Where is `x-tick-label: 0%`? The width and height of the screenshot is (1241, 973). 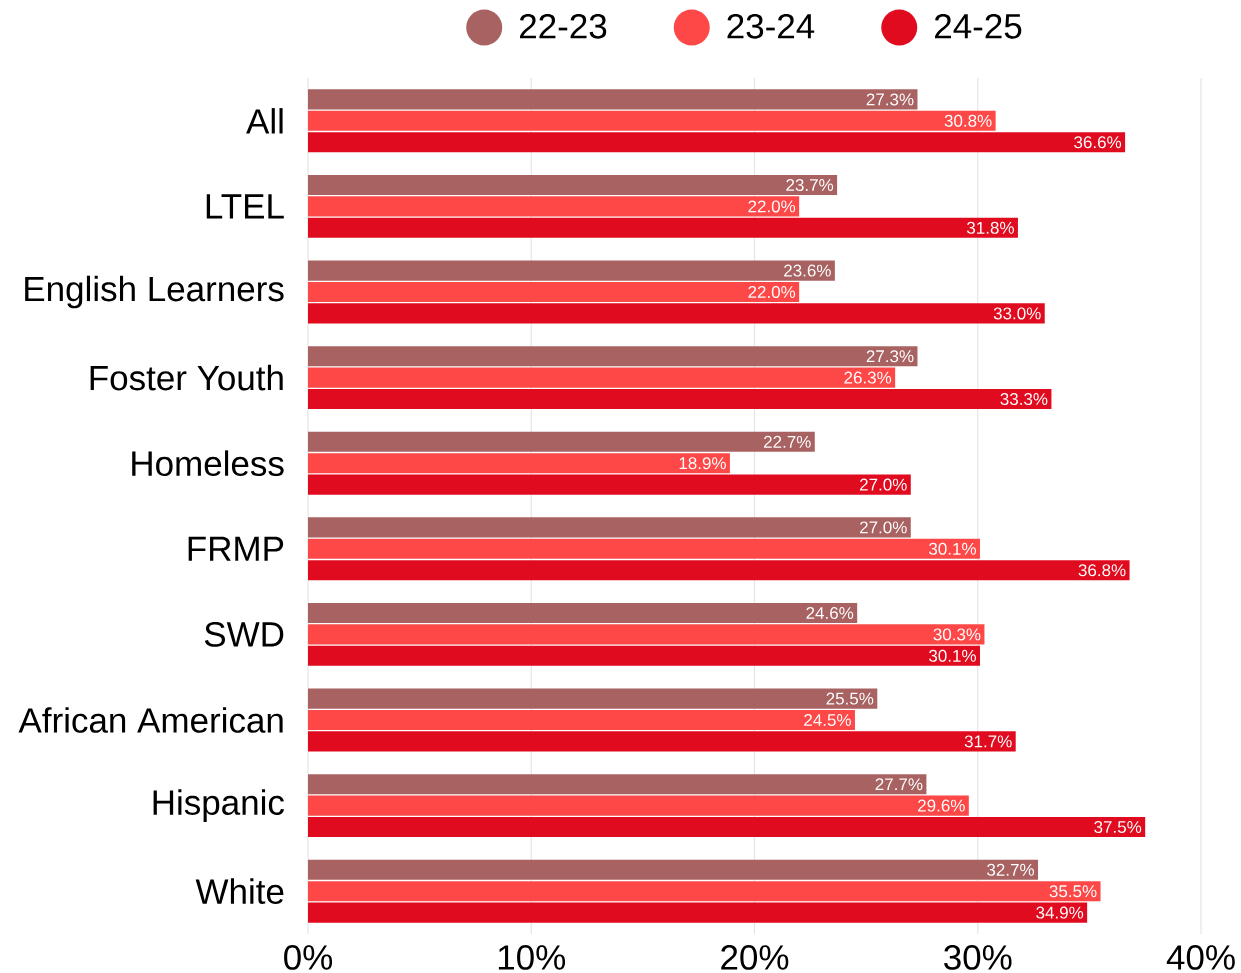 x-tick-label: 0% is located at coordinates (308, 957).